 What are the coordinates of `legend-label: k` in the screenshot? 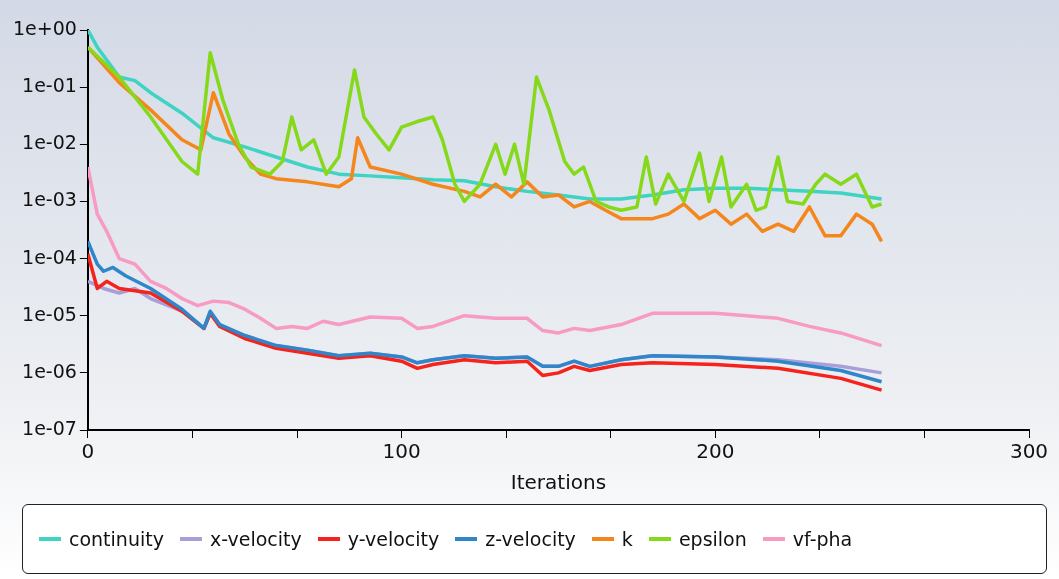 It's located at (627, 539).